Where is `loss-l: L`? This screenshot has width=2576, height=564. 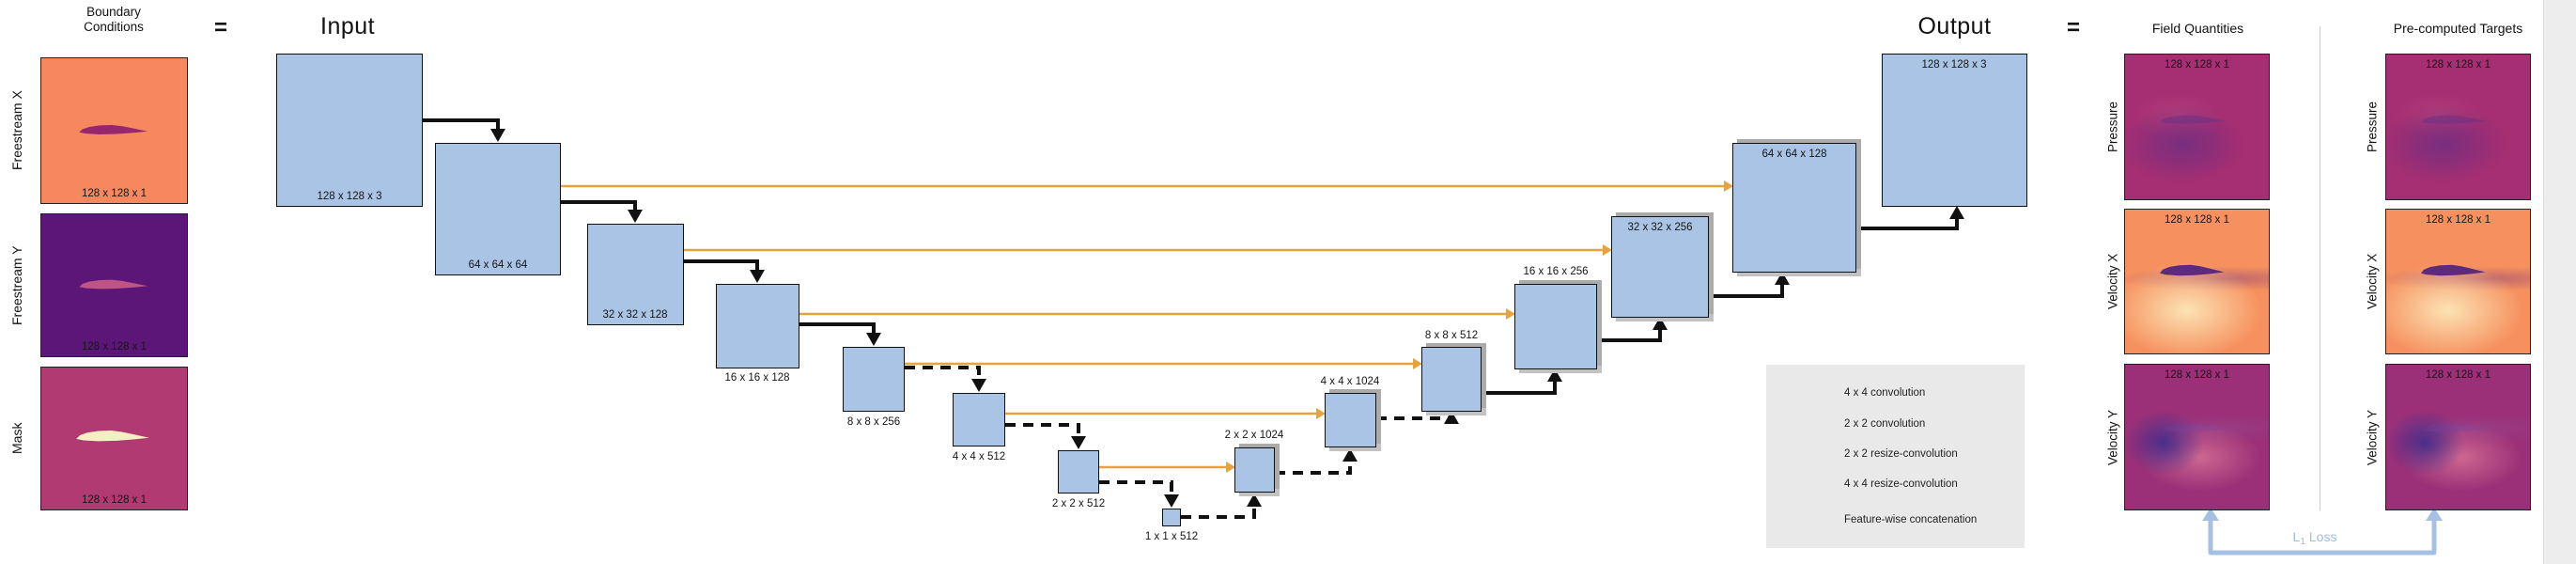 loss-l: L is located at coordinates (2297, 536).